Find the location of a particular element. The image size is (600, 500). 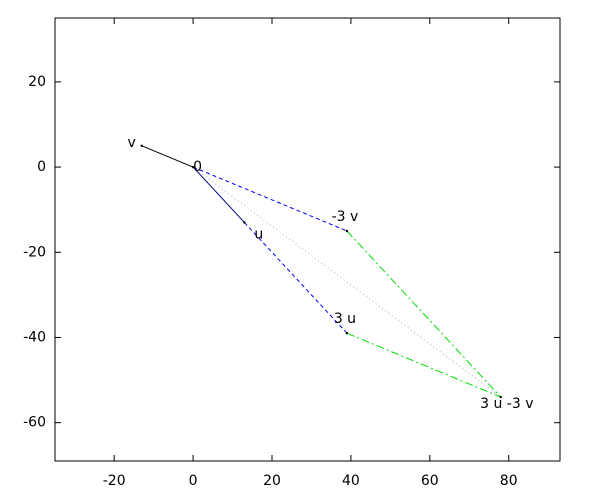

y-tick-label: -40 is located at coordinates (34, 337).